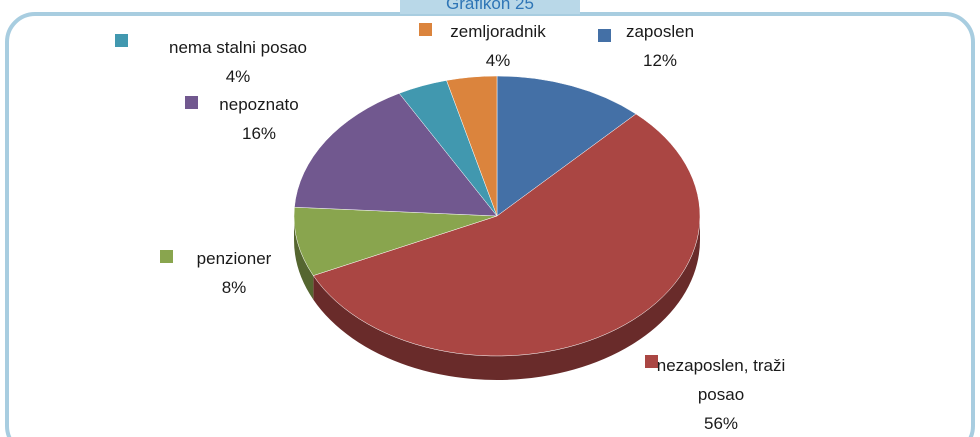  Describe the element at coordinates (721, 380) in the screenshot. I see `category-label: nezaposlen, traži posao` at that location.